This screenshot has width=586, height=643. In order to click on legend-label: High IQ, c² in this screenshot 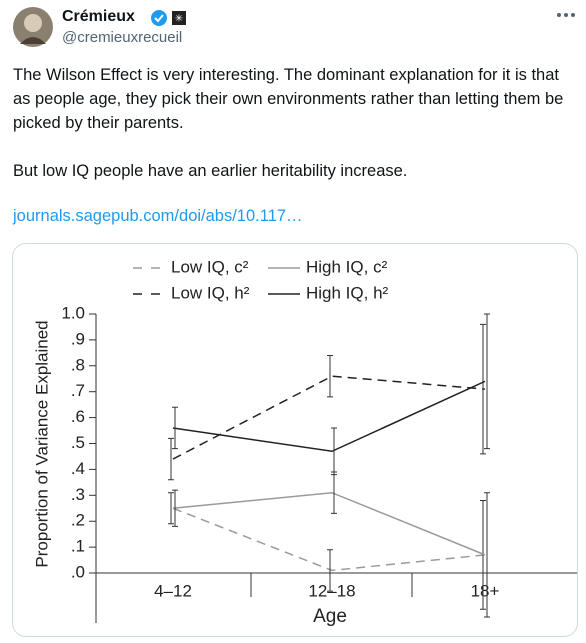, I will do `click(347, 266)`.